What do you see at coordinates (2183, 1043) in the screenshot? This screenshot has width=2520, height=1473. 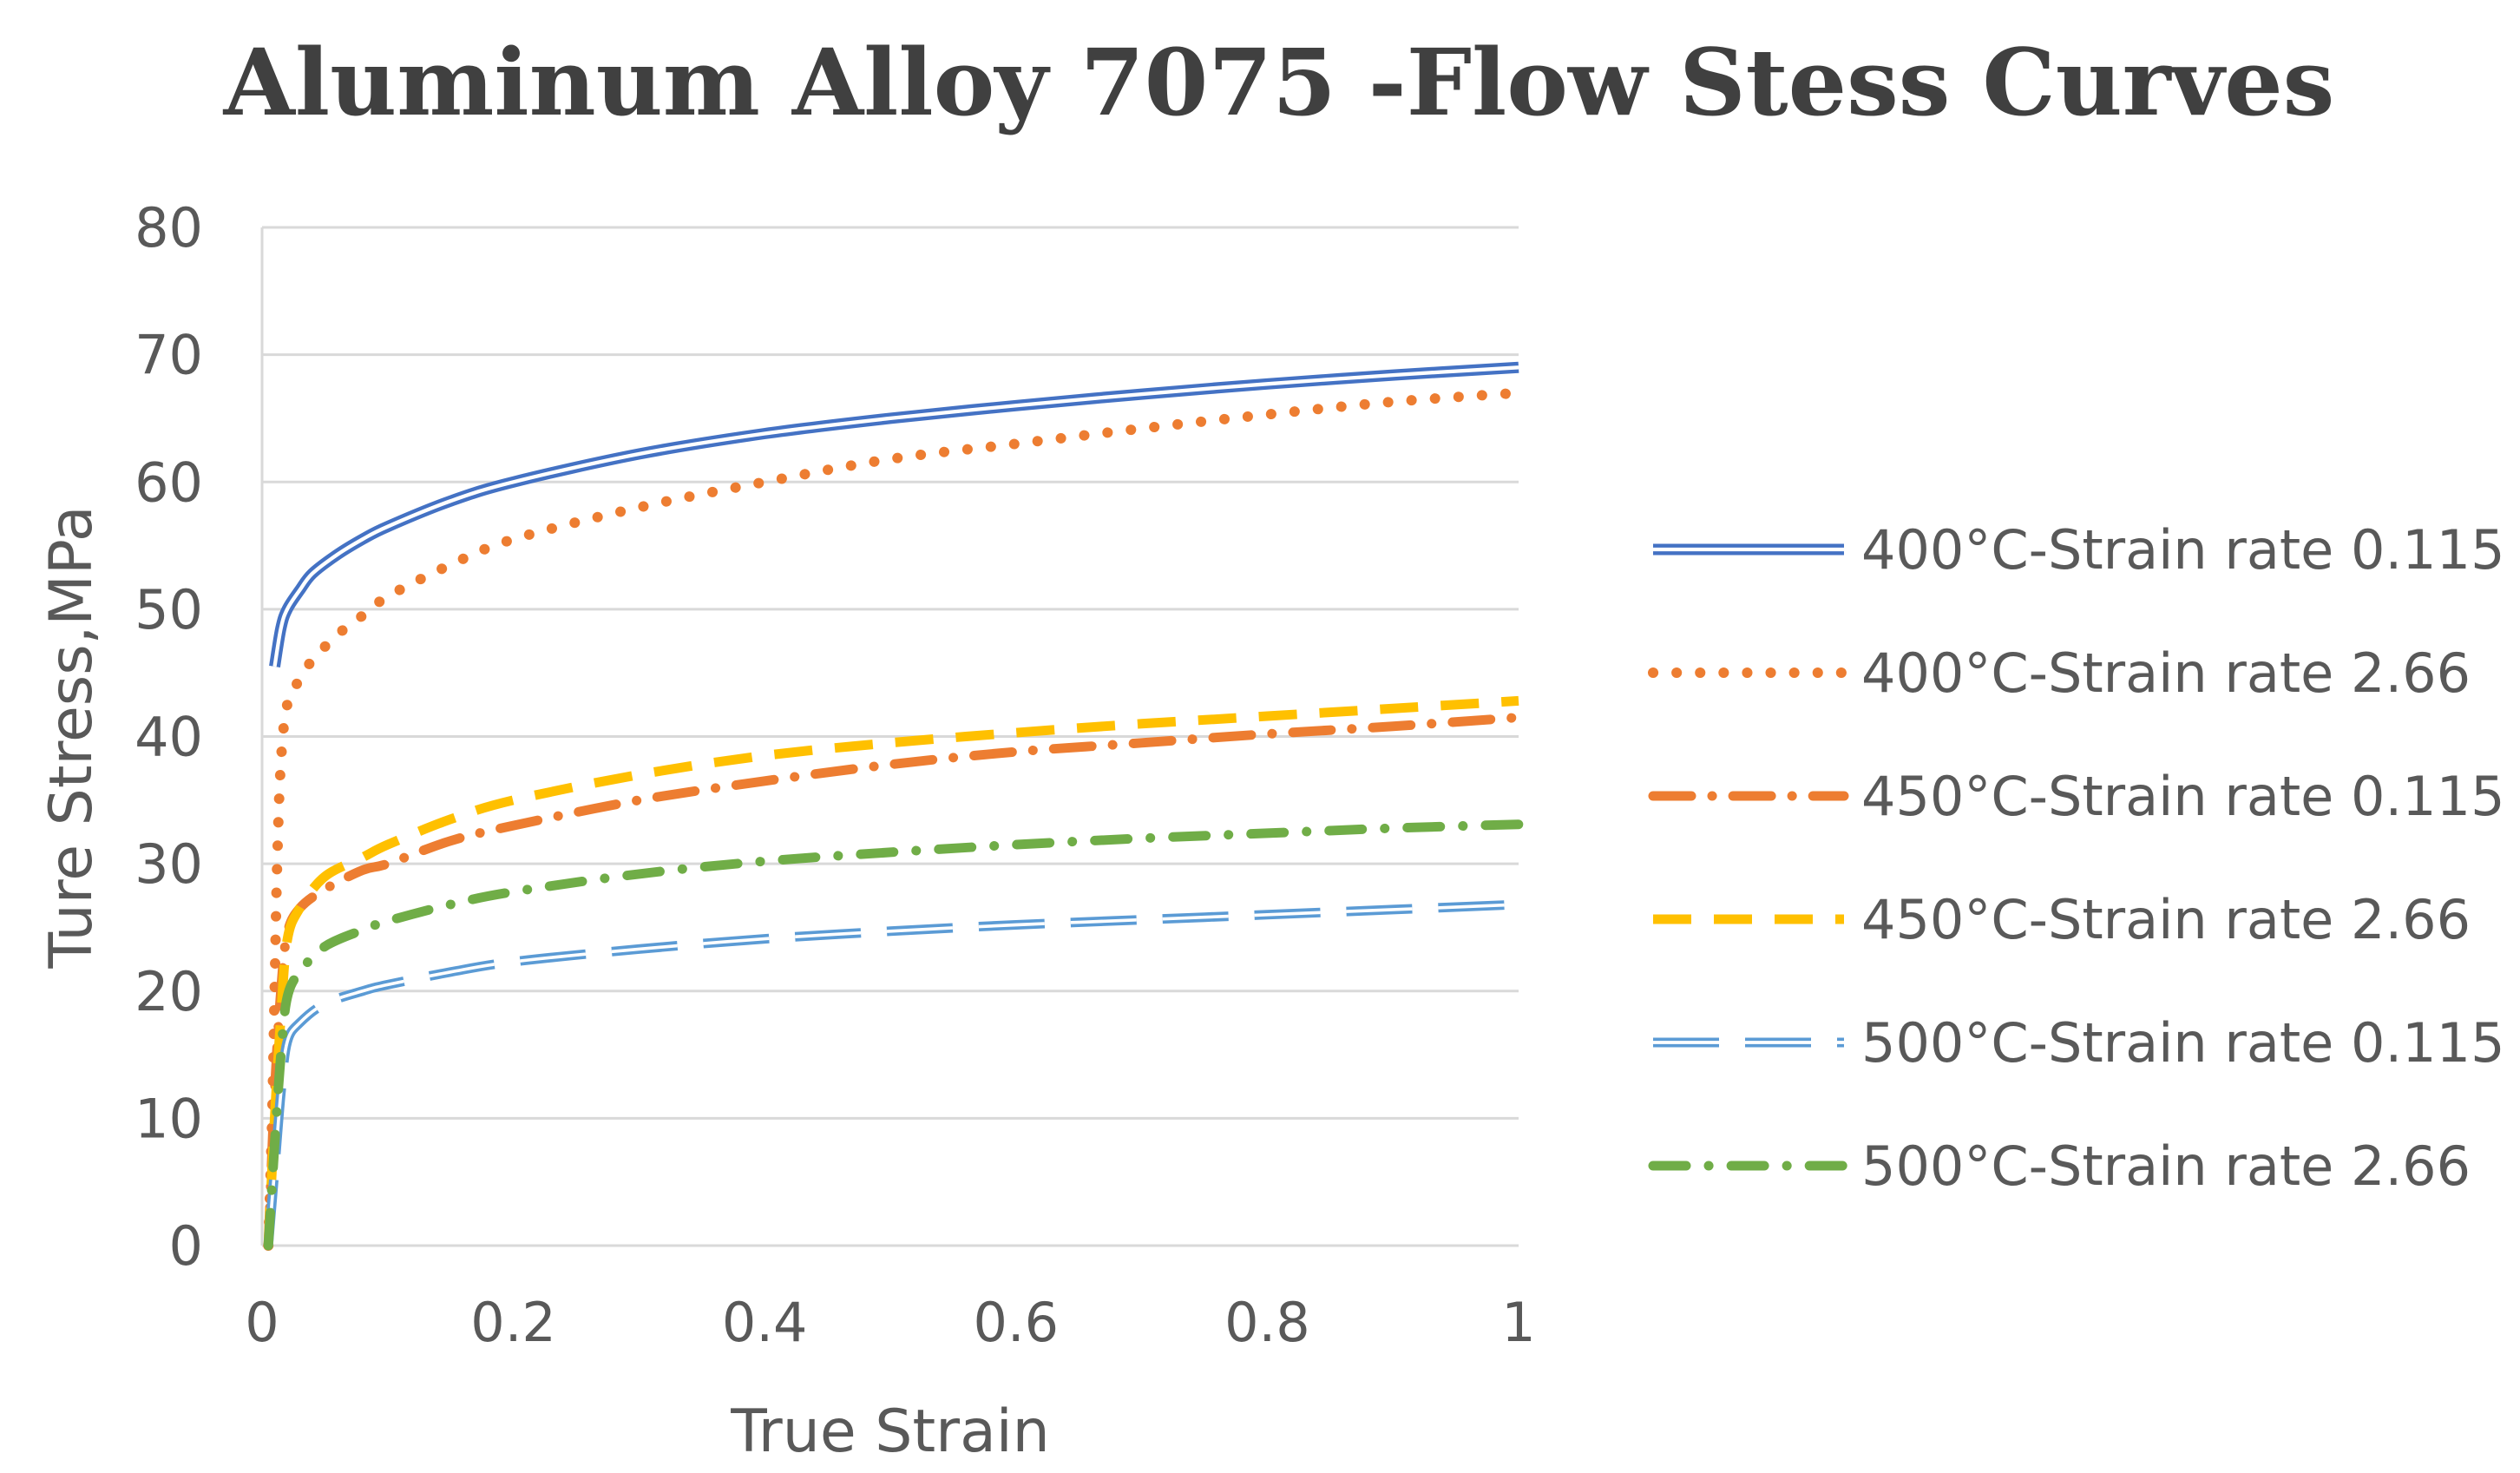 I see `legend-label-4: 500°C-Strain rate 0.115` at bounding box center [2183, 1043].